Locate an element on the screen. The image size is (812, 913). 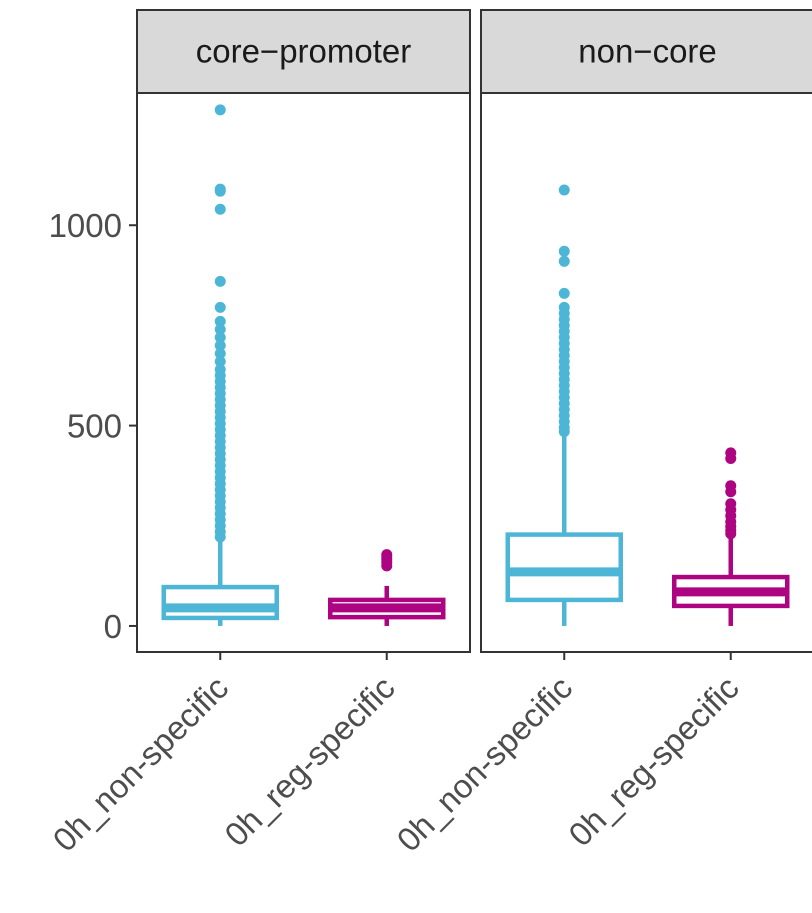
facet-strip-label: core−promoter is located at coordinates (304, 51).